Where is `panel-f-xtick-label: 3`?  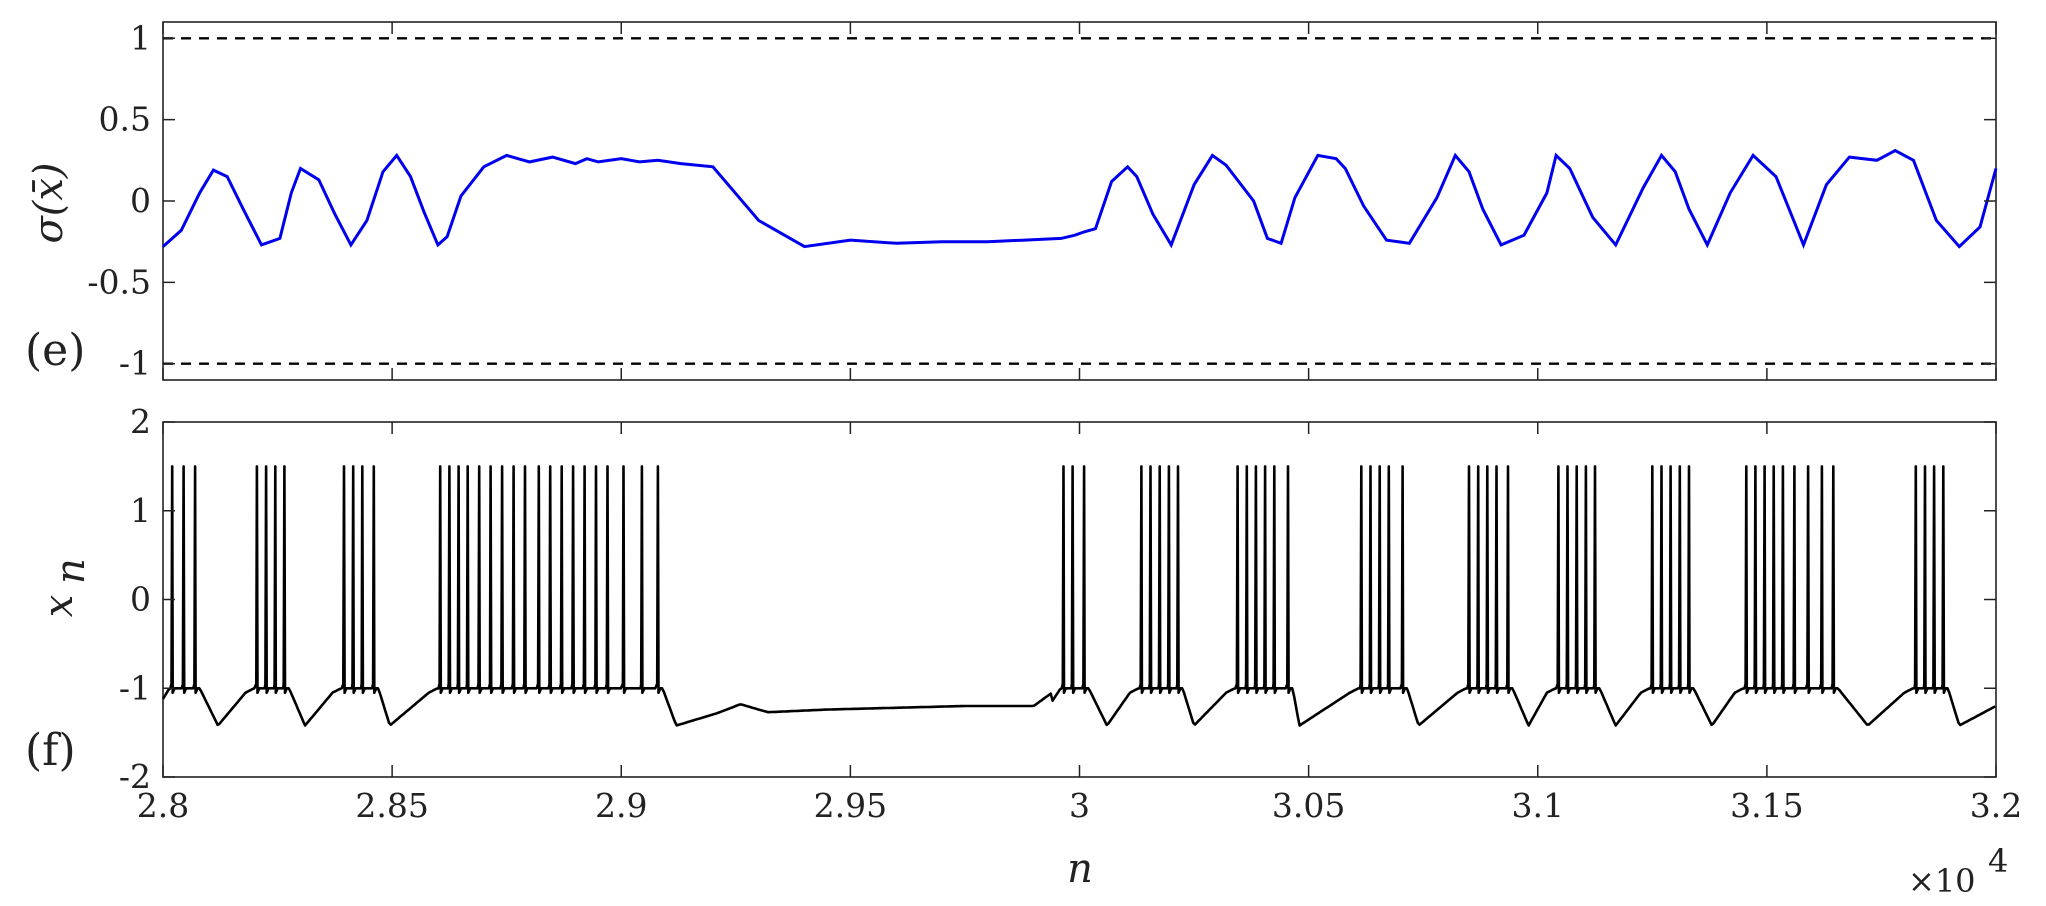
panel-f-xtick-label: 3 is located at coordinates (1079, 805).